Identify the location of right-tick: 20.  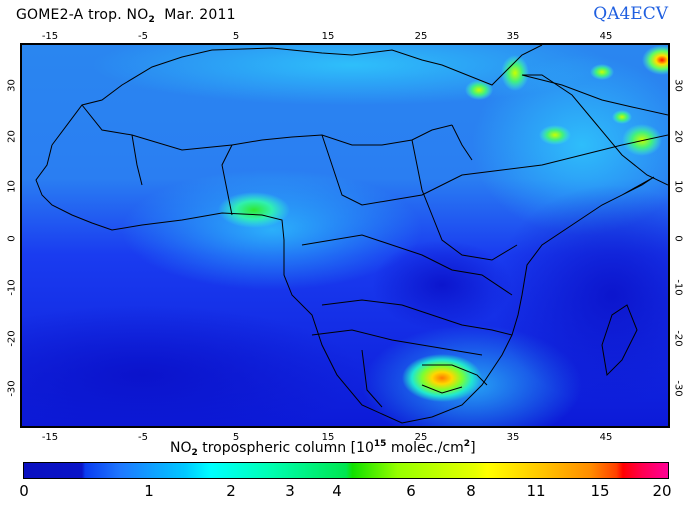
(678, 136).